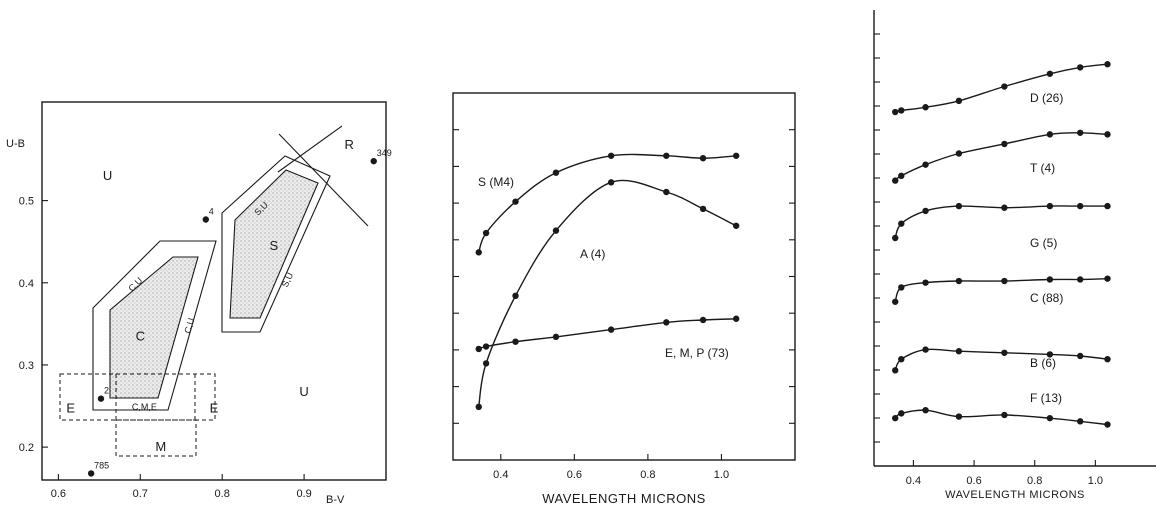 The width and height of the screenshot is (1162, 511). Describe the element at coordinates (144, 407) in the screenshot. I see `region-label: C,M,E` at that location.